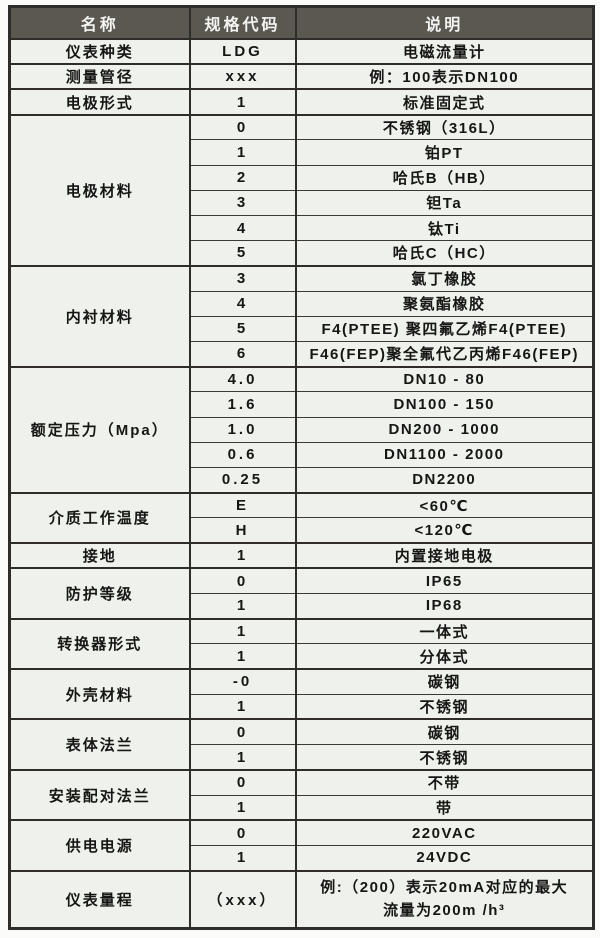  Describe the element at coordinates (302, 606) in the screenshot. I see `table-row: 1 IP68` at that location.